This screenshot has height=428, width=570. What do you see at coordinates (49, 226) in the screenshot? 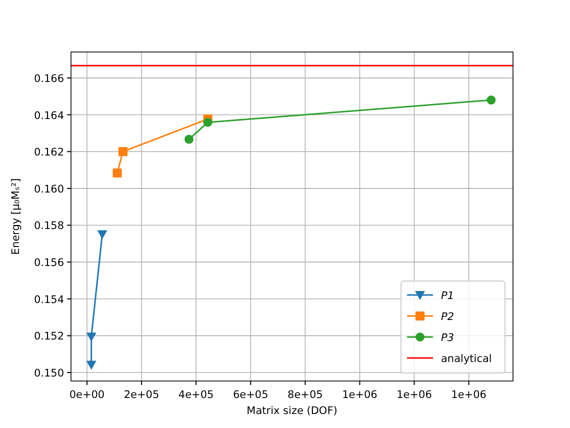
I see `y-tick-label: 0.158` at bounding box center [49, 226].